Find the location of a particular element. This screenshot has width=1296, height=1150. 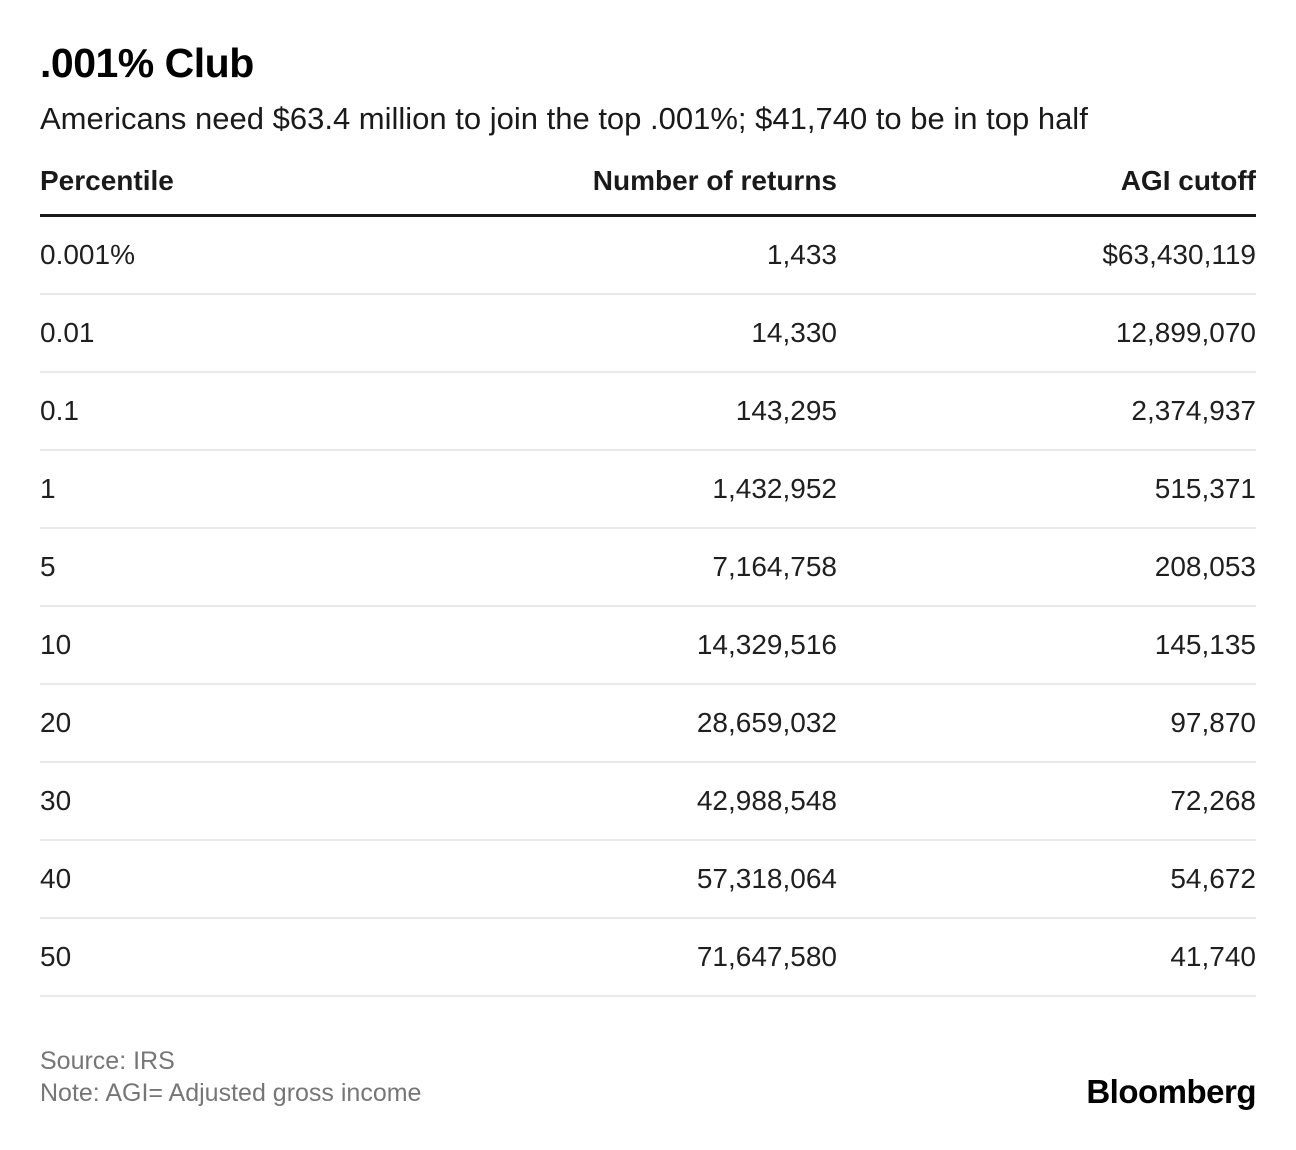

table-row: 10 14,329,516 145,135 is located at coordinates (648, 646).